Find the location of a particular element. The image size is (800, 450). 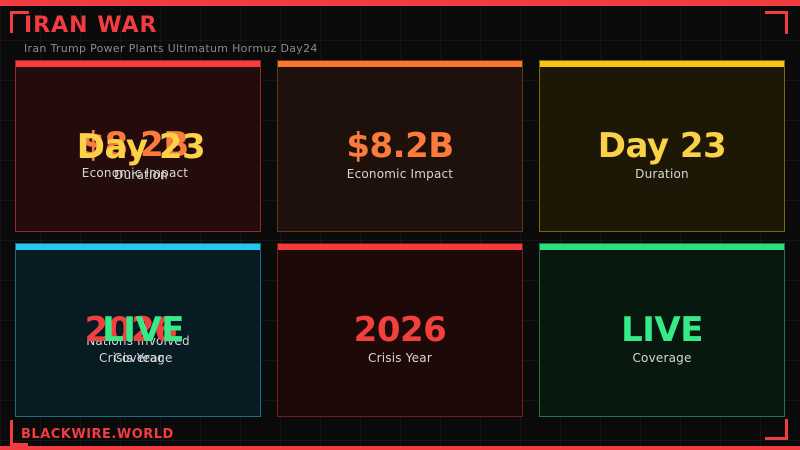

card-economic-impact: $8.2B Economic Impact is located at coordinates (400, 146).